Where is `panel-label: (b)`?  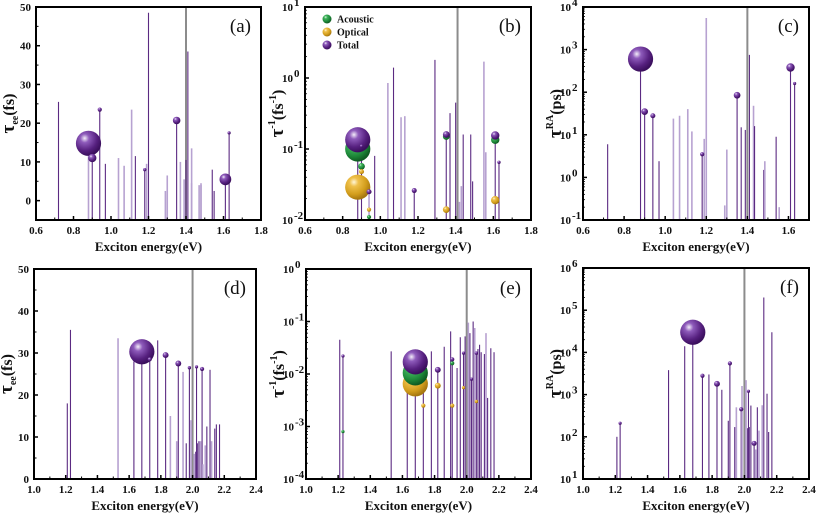
panel-label: (b) is located at coordinates (510, 26).